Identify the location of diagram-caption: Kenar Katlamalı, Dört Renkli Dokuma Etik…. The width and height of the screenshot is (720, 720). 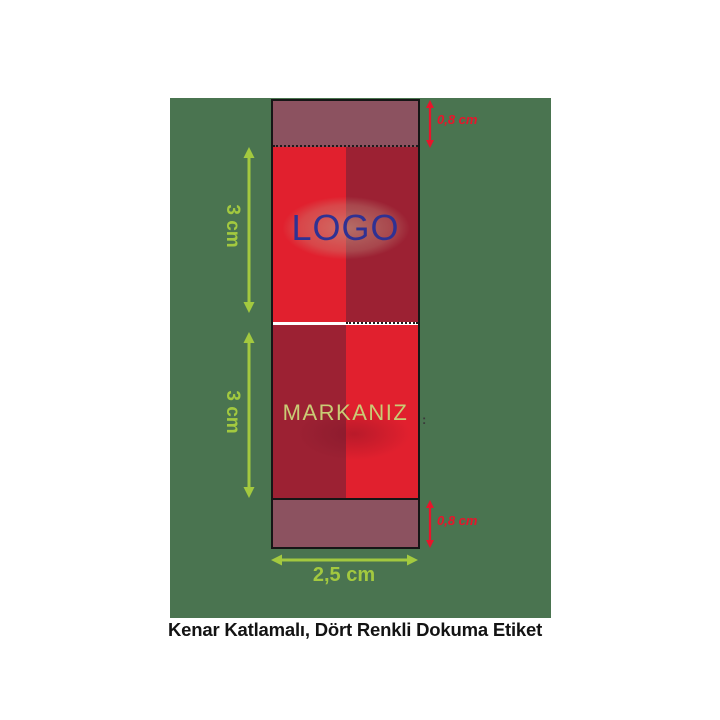
(355, 629).